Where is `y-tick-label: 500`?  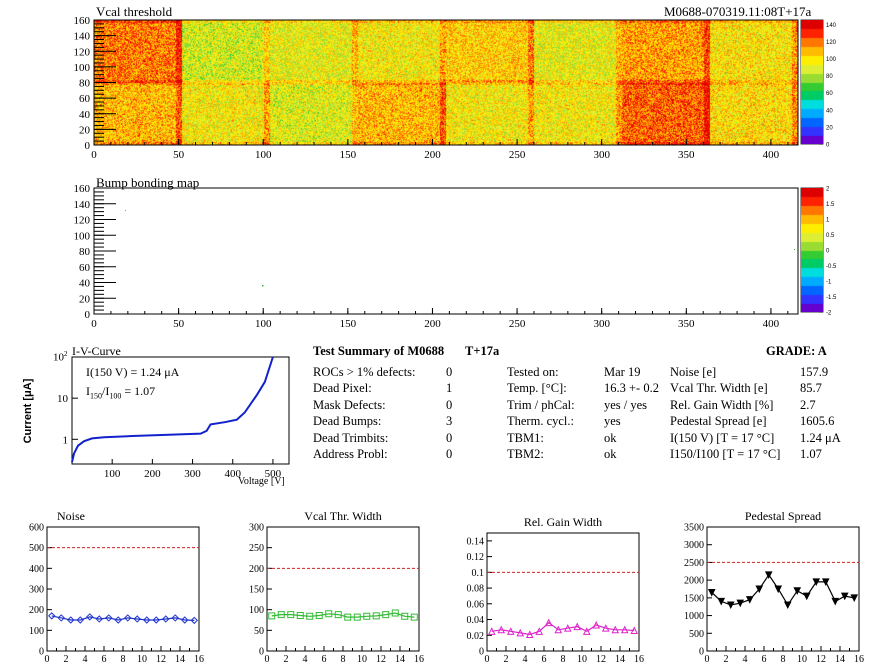
y-tick-label: 500 is located at coordinates (696, 634).